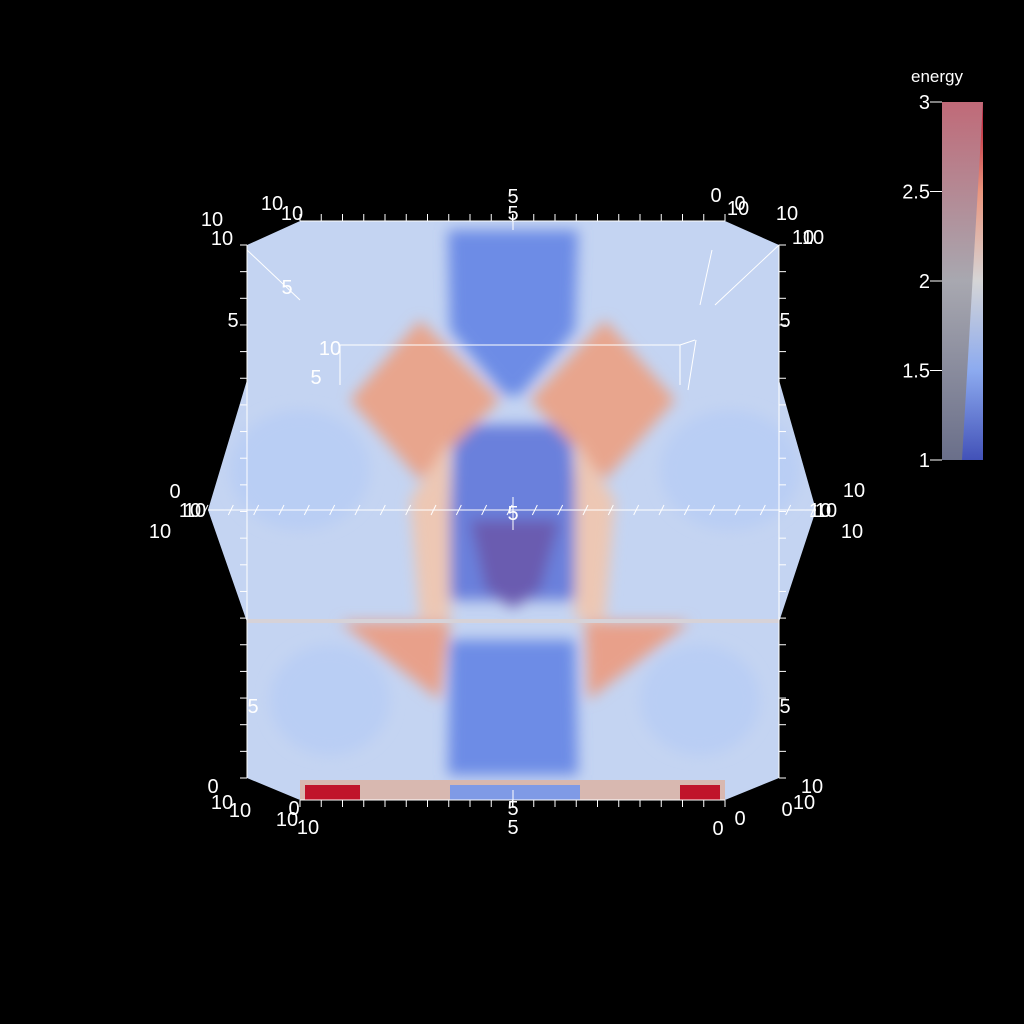 The height and width of the screenshot is (1024, 1024). Describe the element at coordinates (916, 193) in the screenshot. I see `colorbar-tick-label: 2.5` at that location.